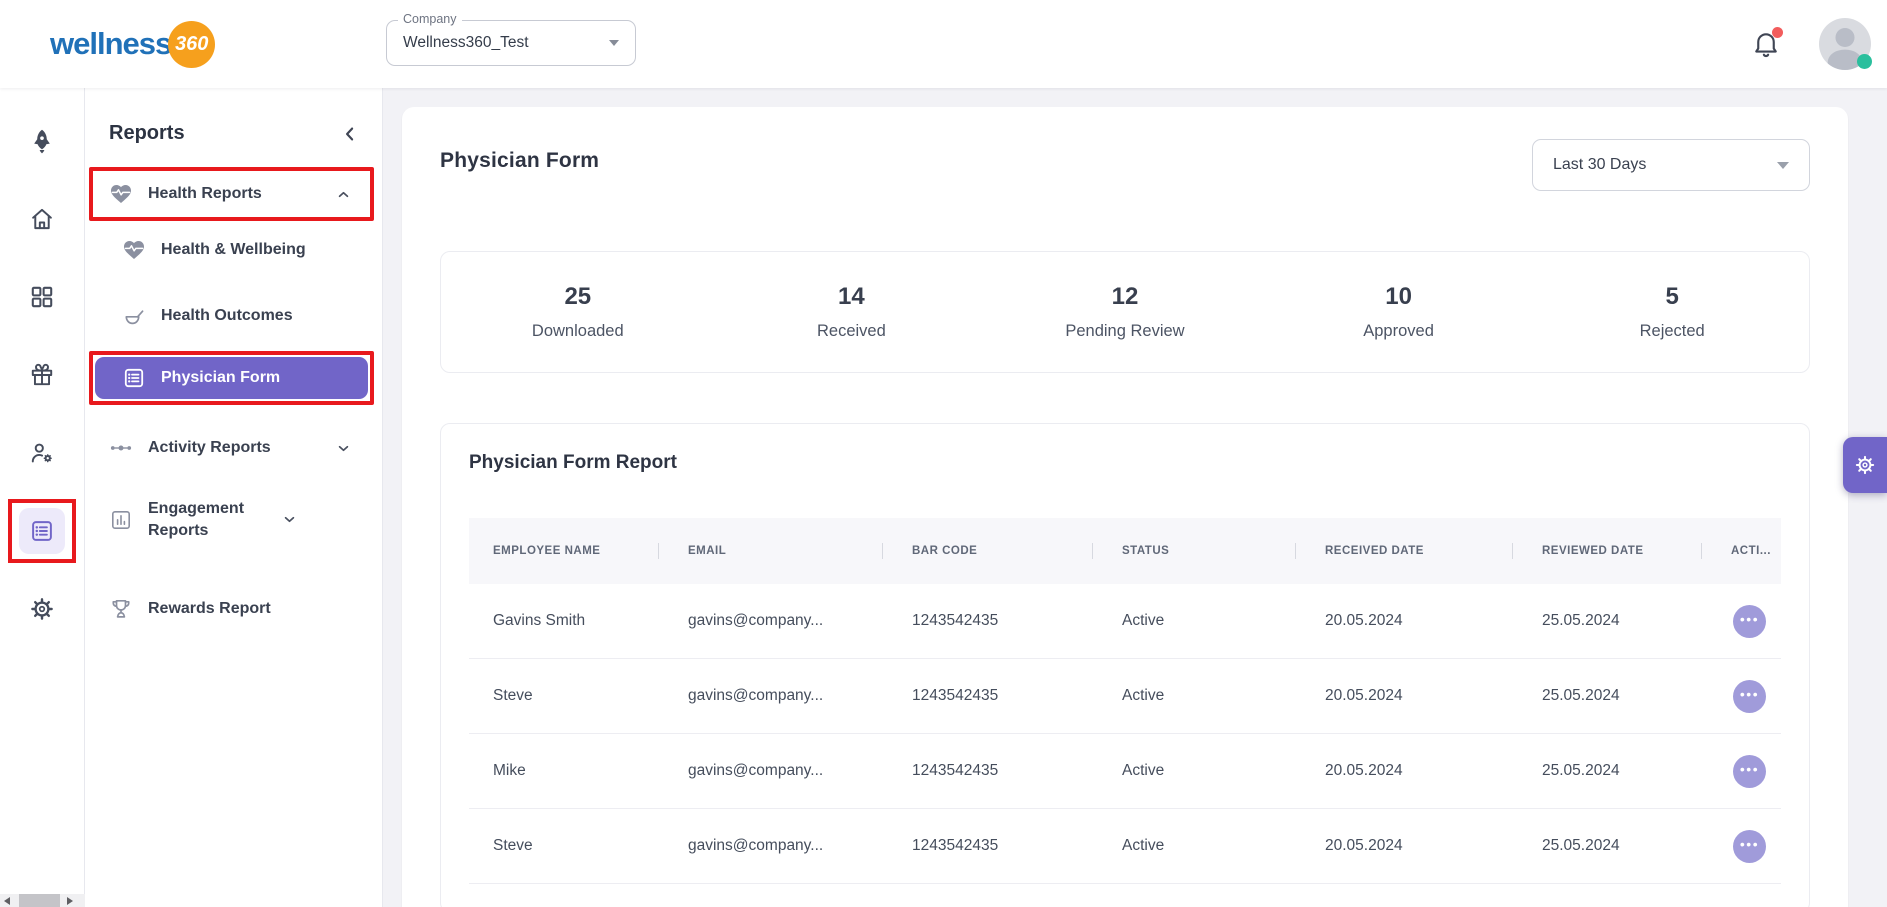 The image size is (1887, 907). I want to click on rail-item-user-management, so click(42, 453).